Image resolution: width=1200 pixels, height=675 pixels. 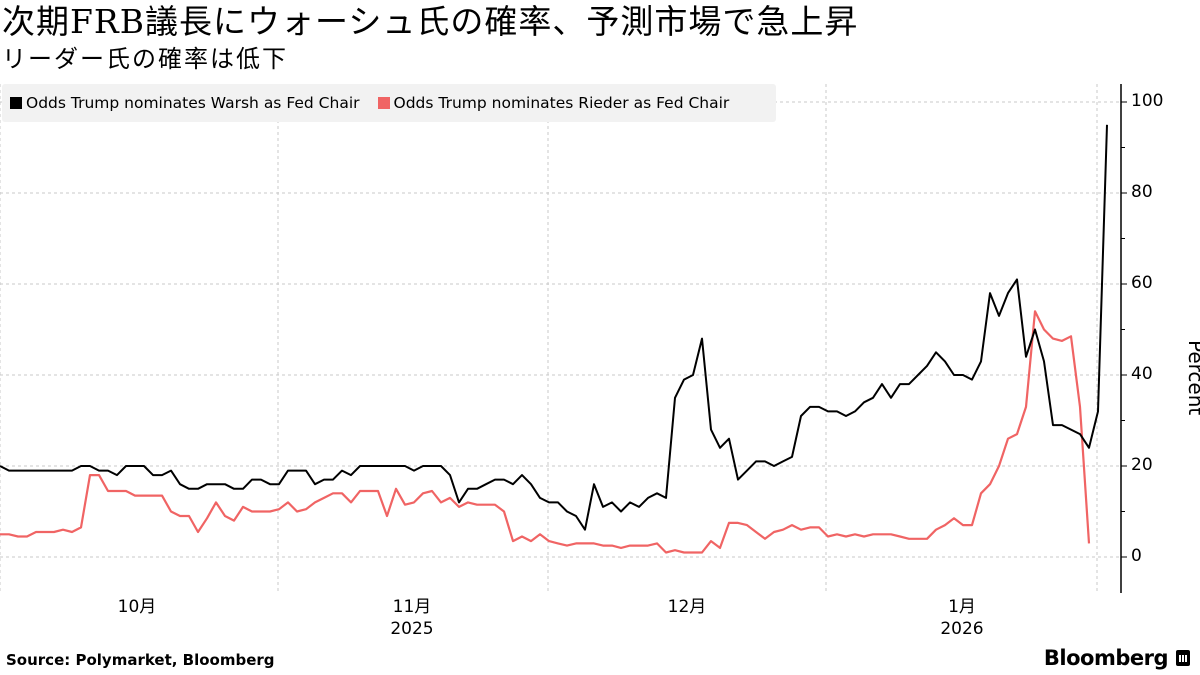 What do you see at coordinates (140, 660) in the screenshot?
I see `source-note: Source: Polymarket, Bloomberg` at bounding box center [140, 660].